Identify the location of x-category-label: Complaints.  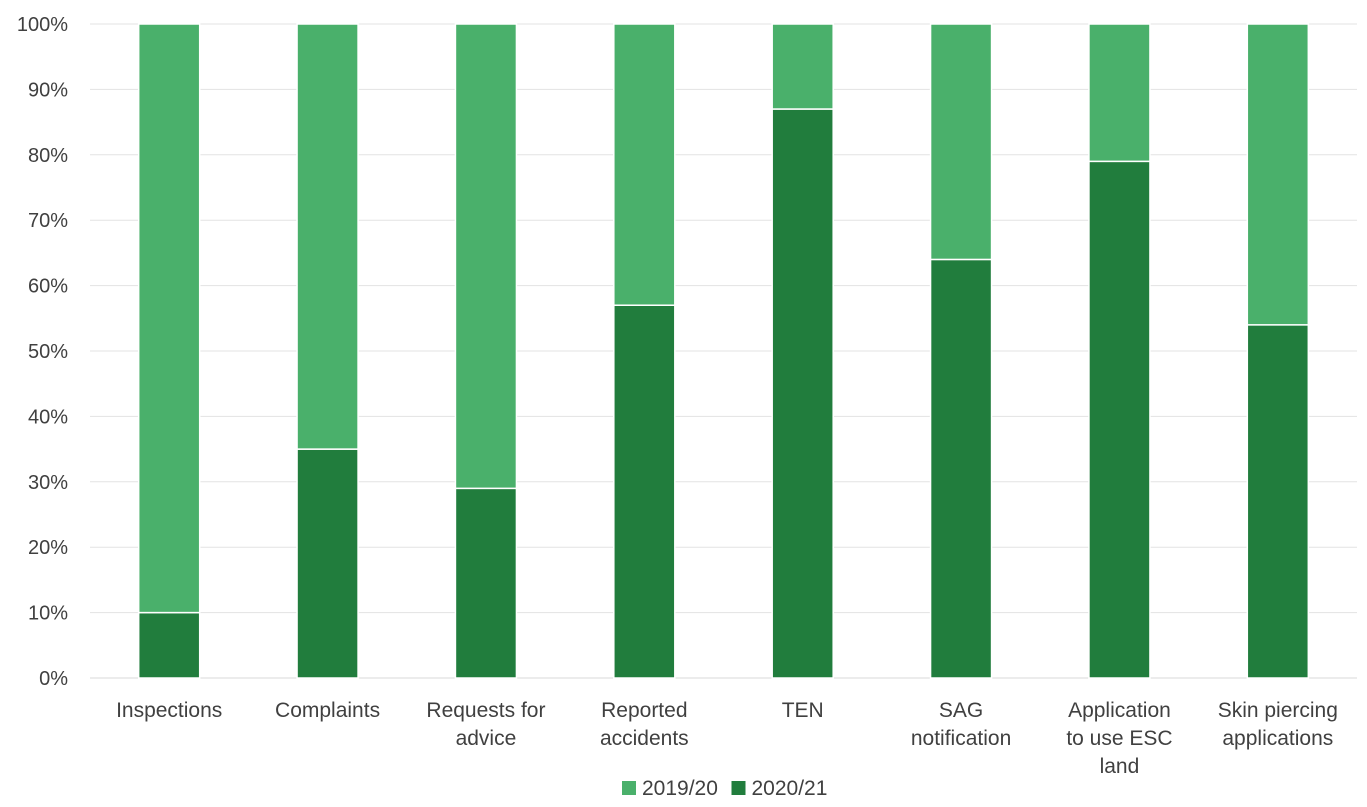
(327, 710).